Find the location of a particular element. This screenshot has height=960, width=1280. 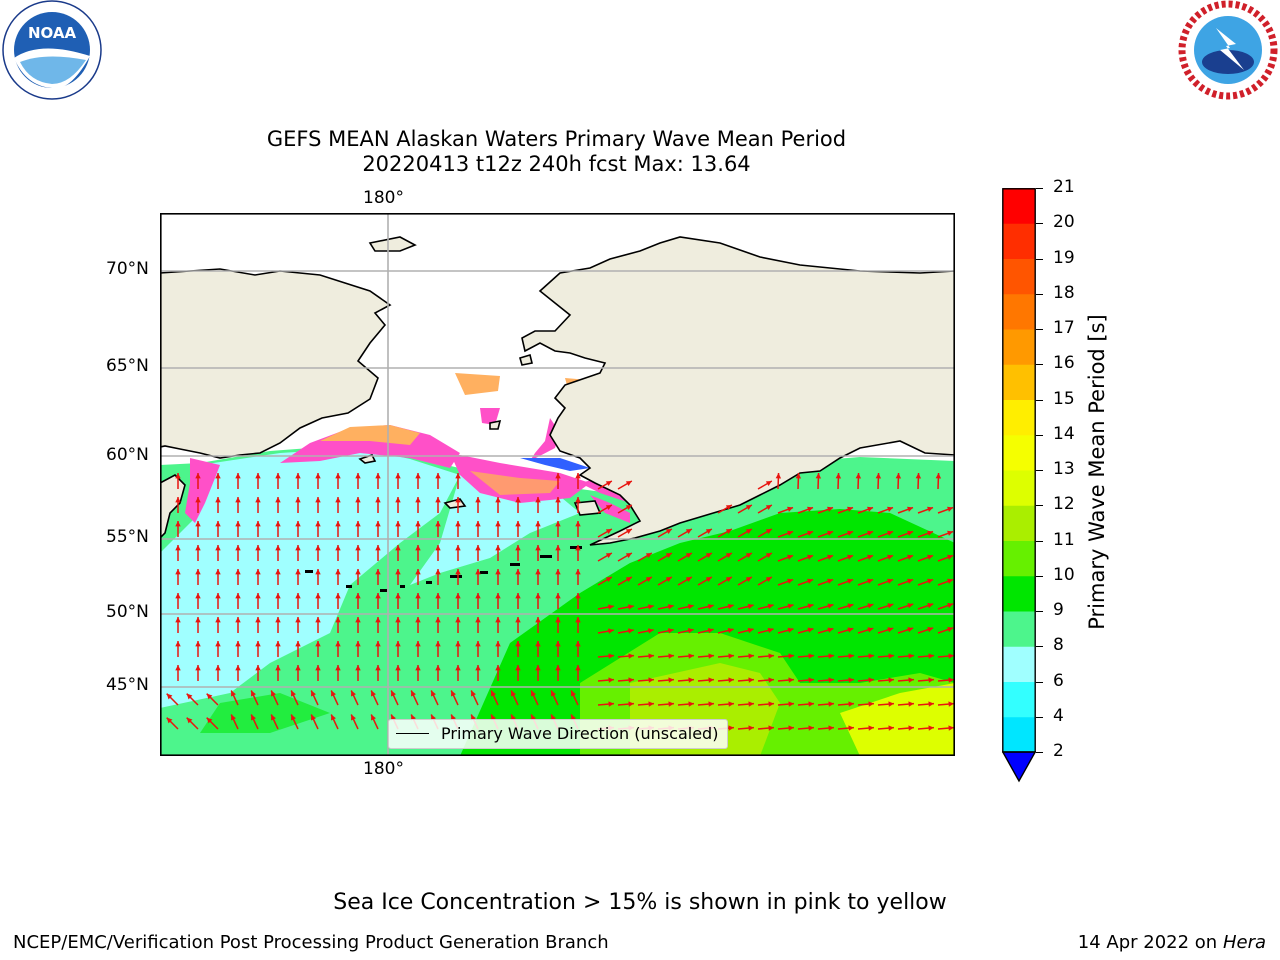

footer-date-text: 14 Apr 2022 on is located at coordinates (1147, 942).